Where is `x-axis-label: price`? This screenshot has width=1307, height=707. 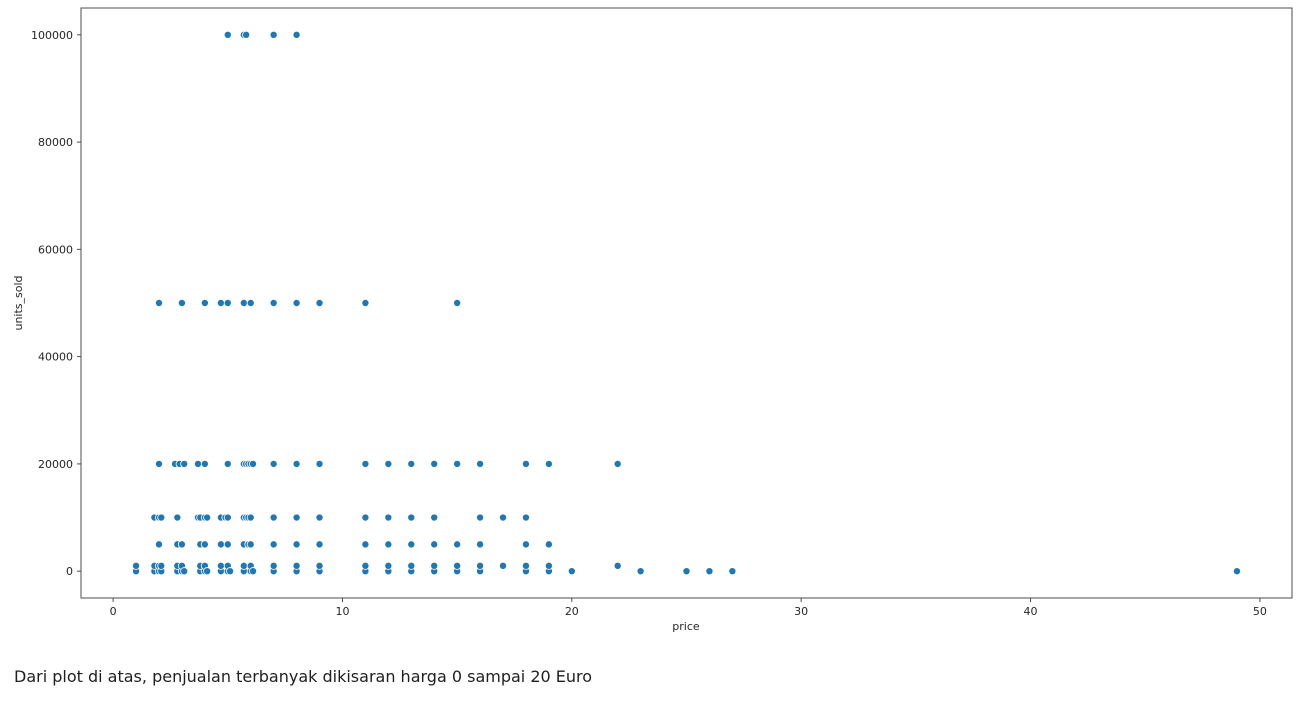 x-axis-label: price is located at coordinates (686, 626).